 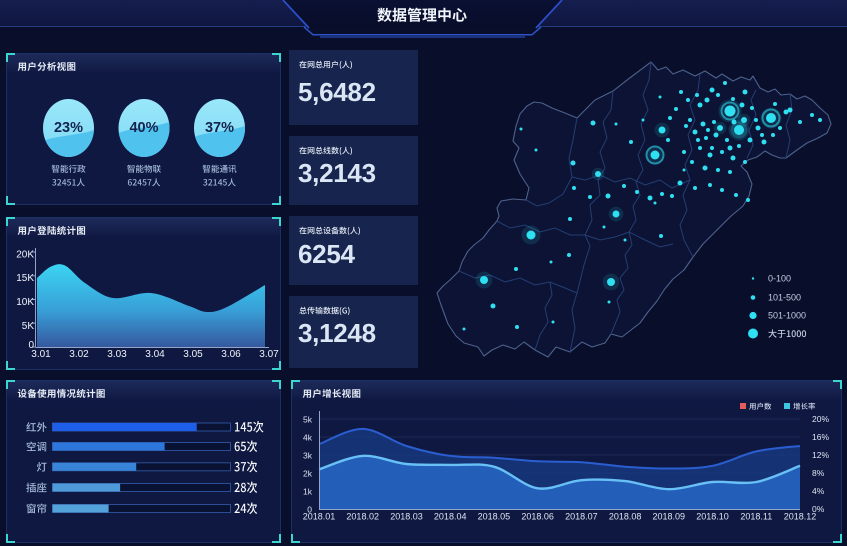 I want to click on svg-text: 16%, so click(x=820, y=437).